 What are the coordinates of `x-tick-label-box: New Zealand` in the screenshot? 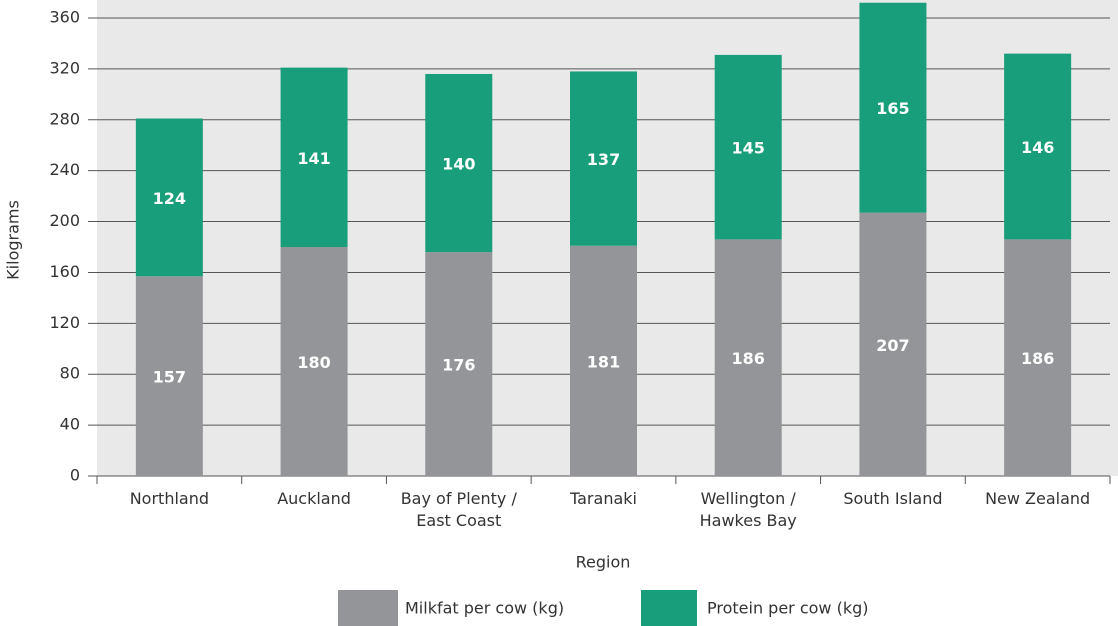 It's located at (1038, 498).